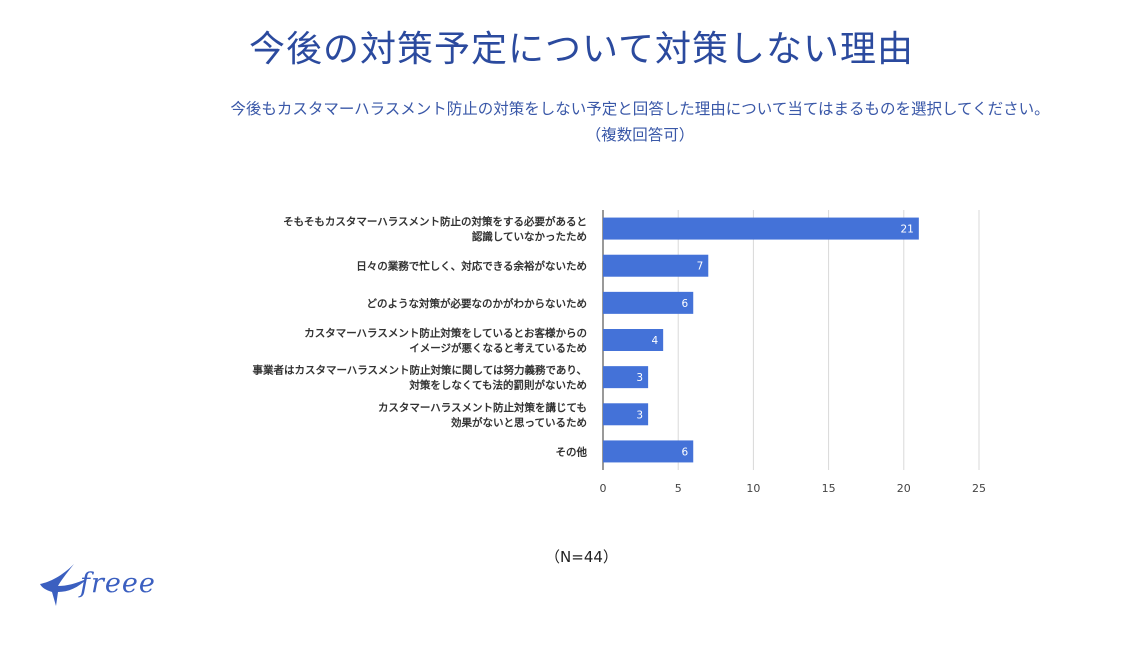  I want to click on freee-logo: freee, so click(101, 588).